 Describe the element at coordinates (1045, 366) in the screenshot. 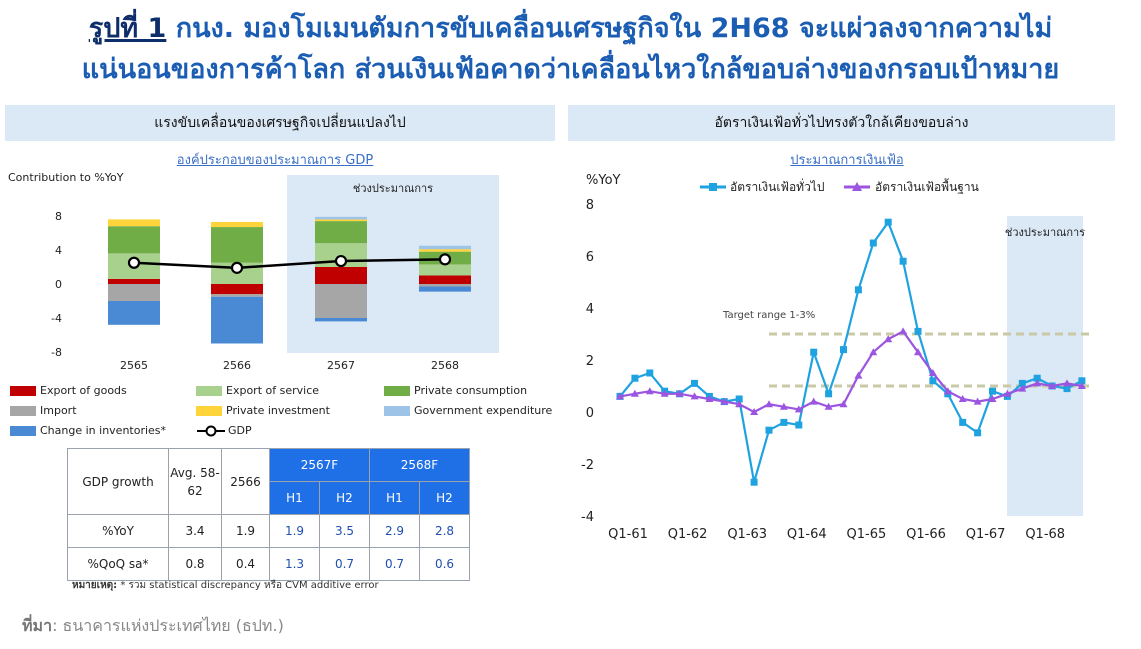

I see `forecast-region` at that location.